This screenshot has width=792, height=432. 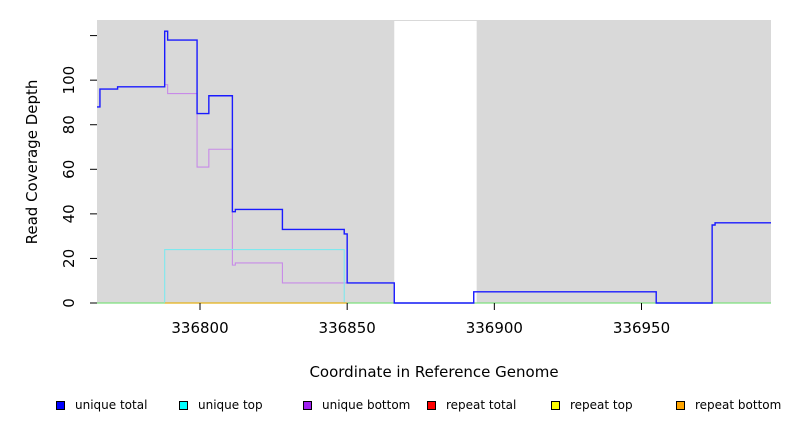 What do you see at coordinates (199, 328) in the screenshot?
I see `x-tick-label: 336800` at bounding box center [199, 328].